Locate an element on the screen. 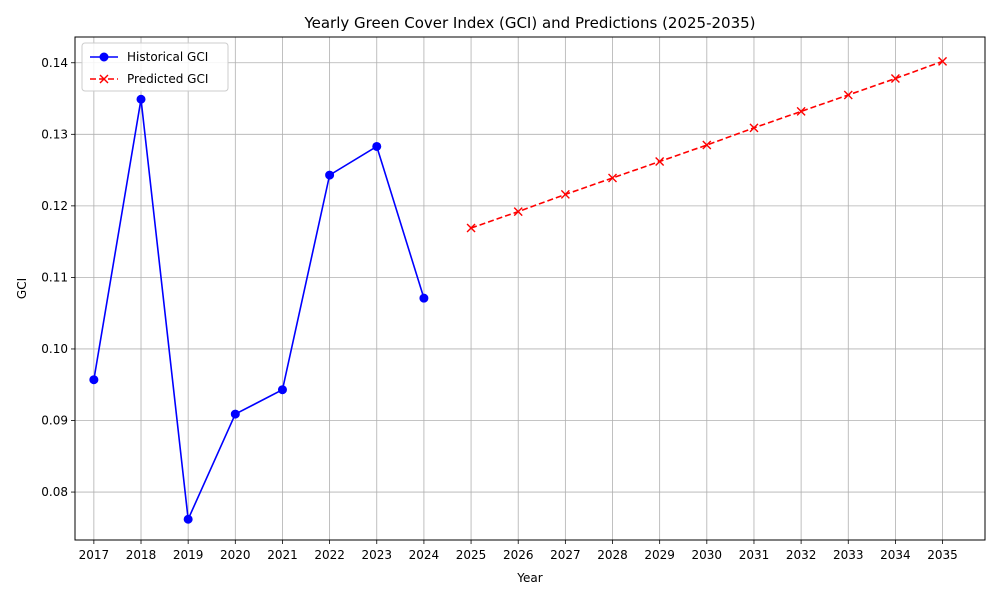  y-tick-label: 0.11 is located at coordinates (54, 277).